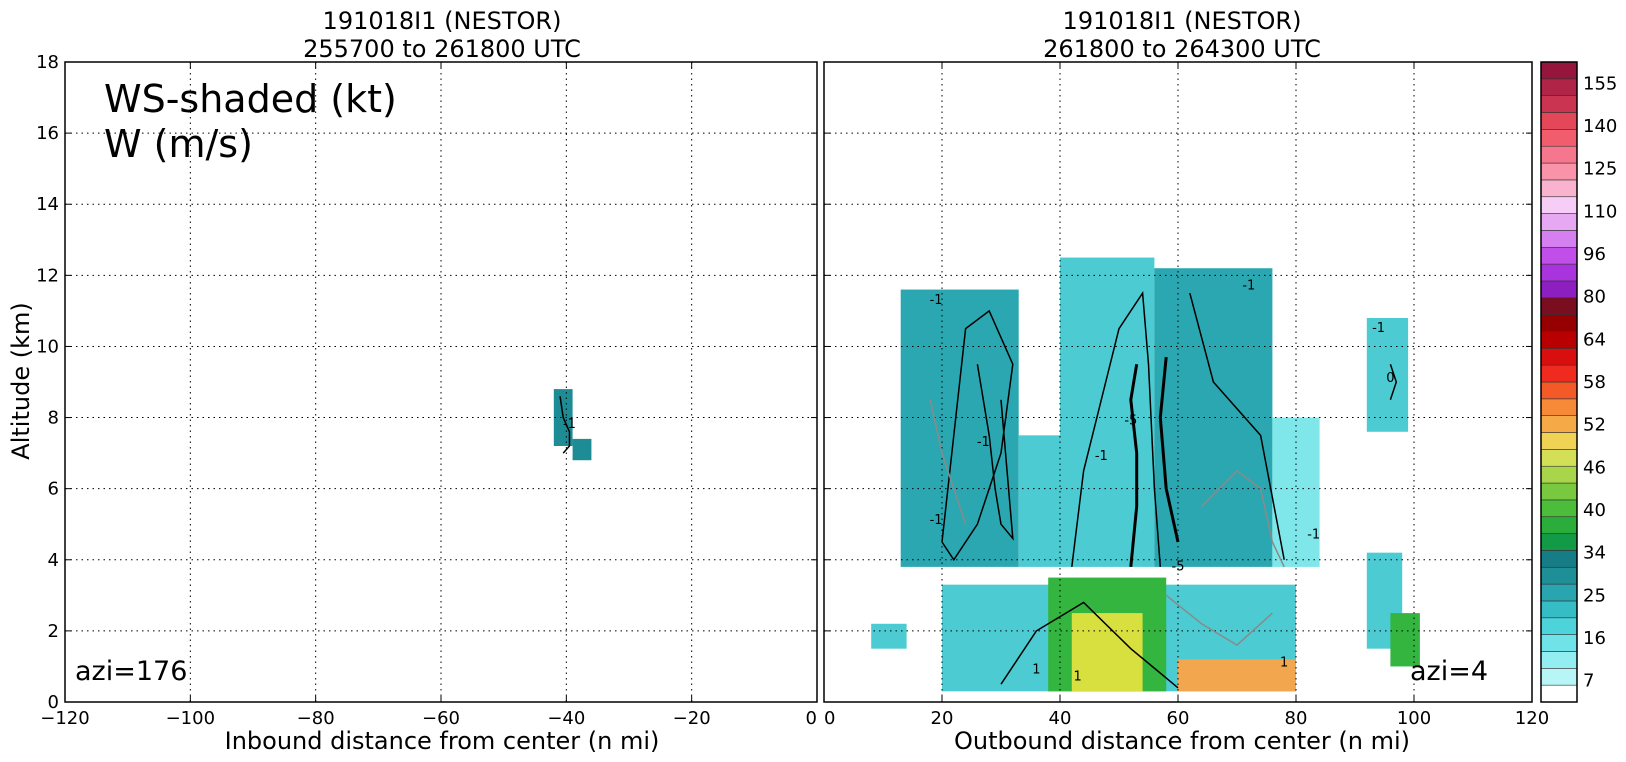  I want to click on x-tick-label: −100, so click(190, 718).